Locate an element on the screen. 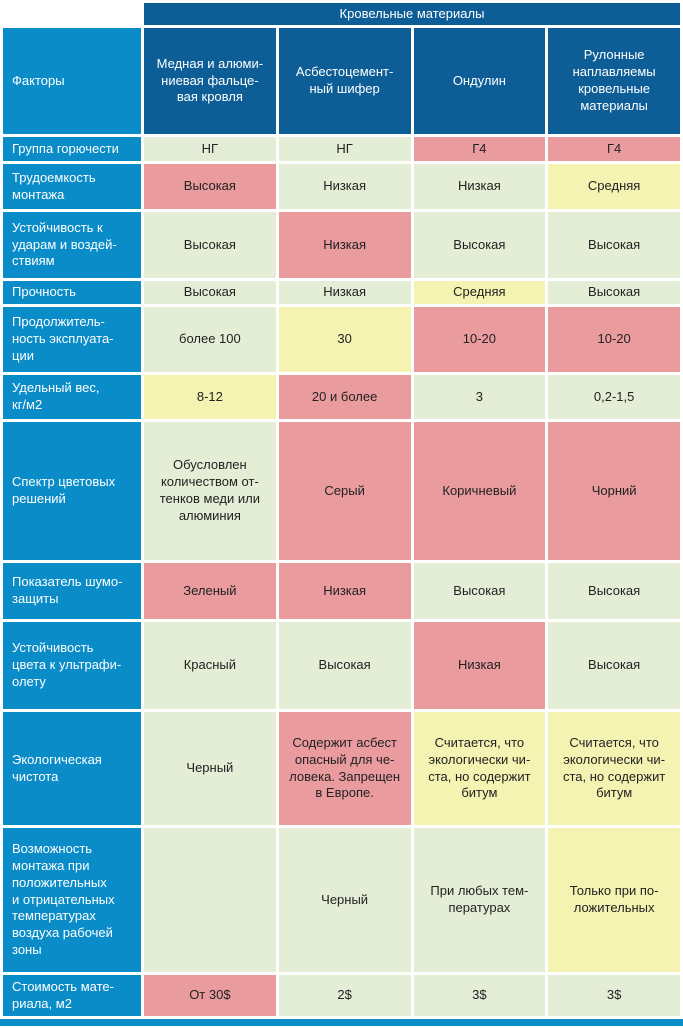 The image size is (683, 1028). row-label: Экологическая чистота is located at coordinates (72, 768).